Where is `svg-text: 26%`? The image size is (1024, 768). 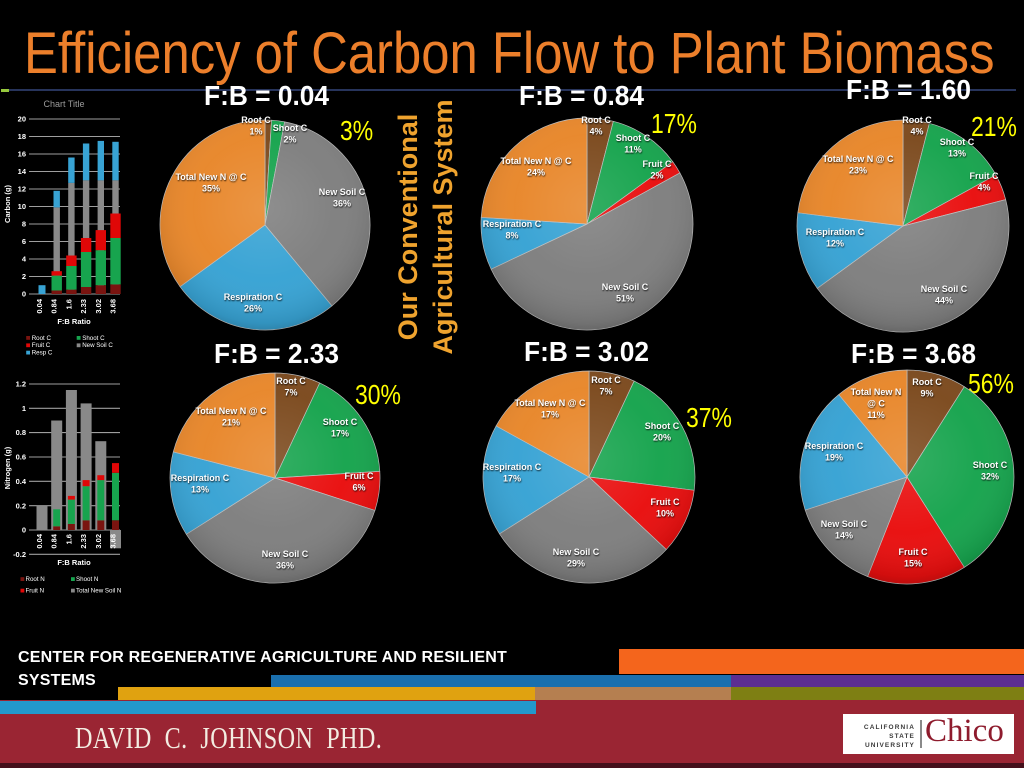
svg-text: 26% is located at coordinates (253, 309).